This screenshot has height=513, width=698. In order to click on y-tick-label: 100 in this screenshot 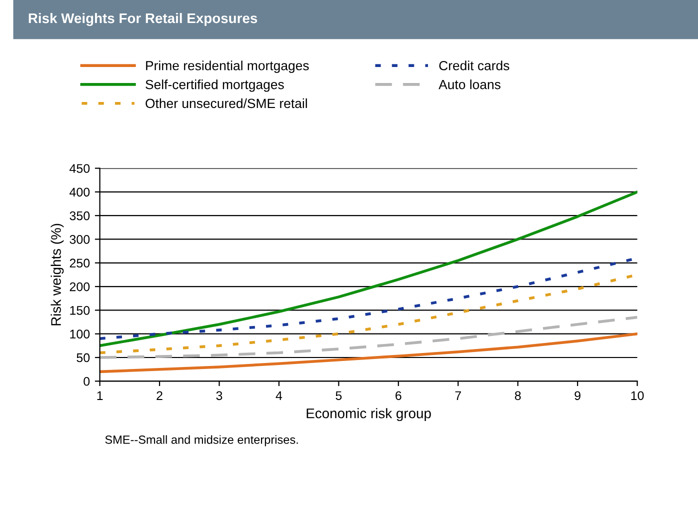, I will do `click(80, 334)`.